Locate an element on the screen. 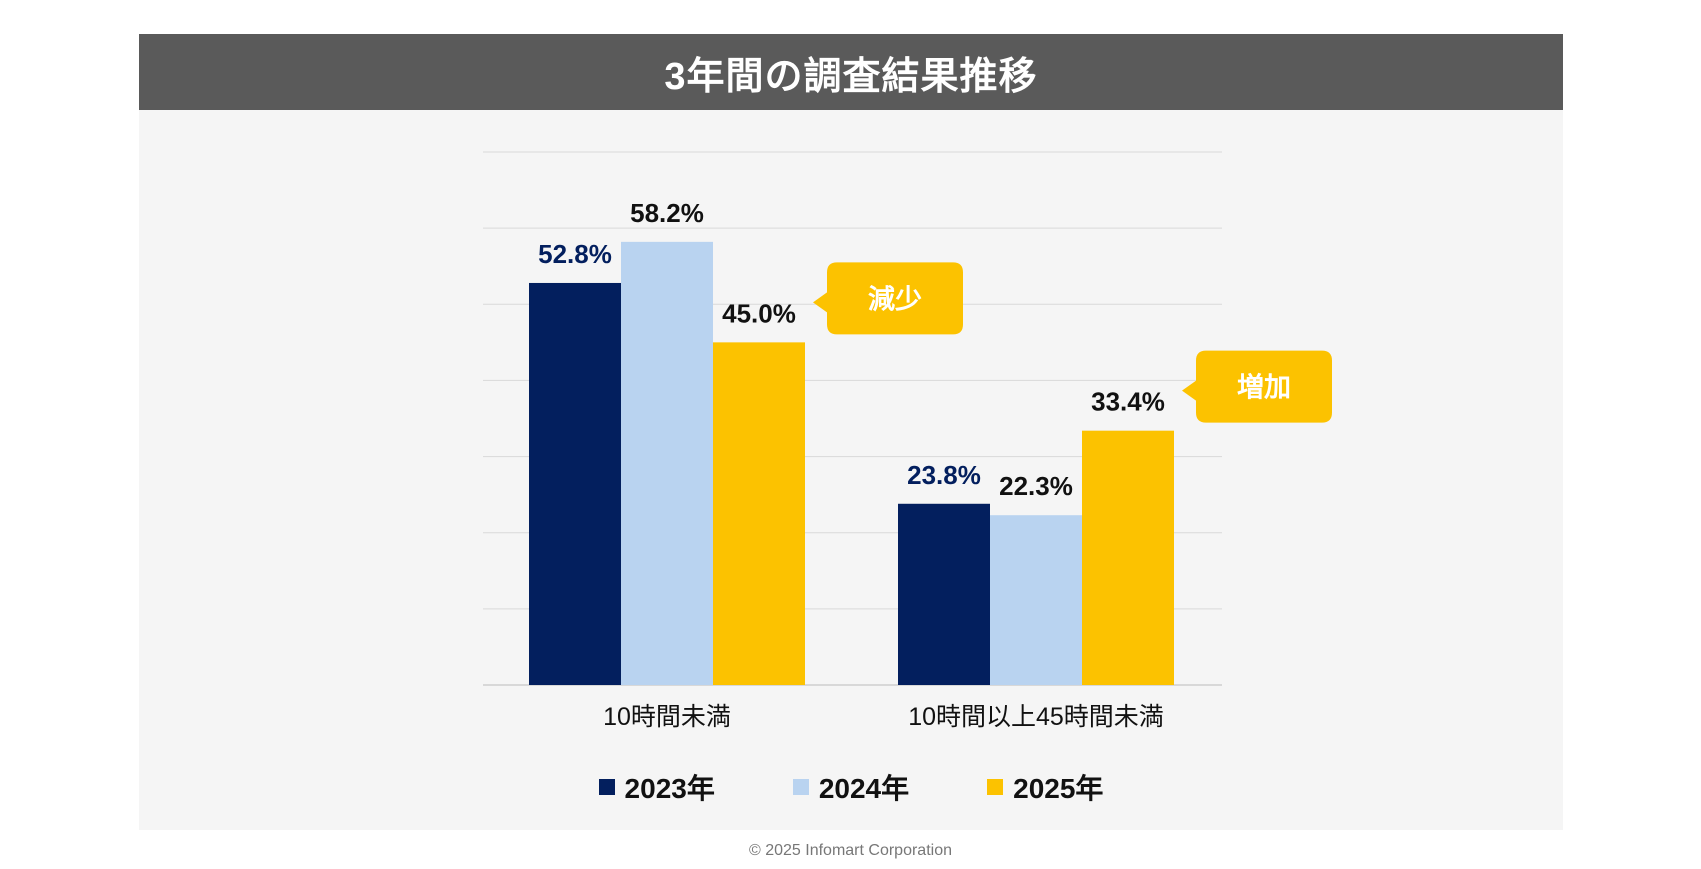 The height and width of the screenshot is (869, 1701). legend-swatch-2023 is located at coordinates (606, 787).